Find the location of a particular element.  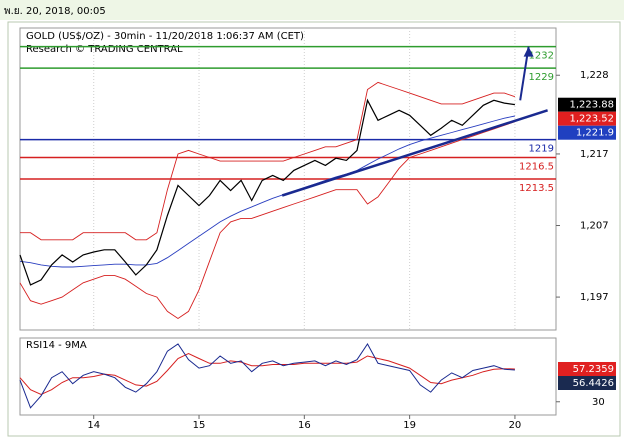

y-tick-label: 1,197 is located at coordinates (594, 297).